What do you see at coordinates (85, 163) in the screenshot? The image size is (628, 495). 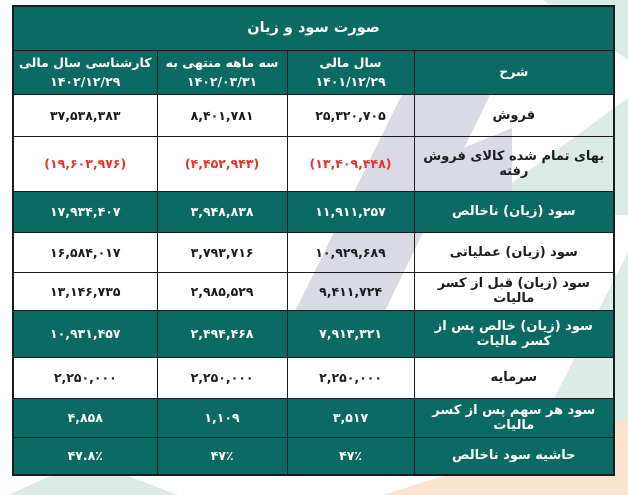 I see `row-value: (۱۹,۶۰۳,۹۷۶)` at bounding box center [85, 163].